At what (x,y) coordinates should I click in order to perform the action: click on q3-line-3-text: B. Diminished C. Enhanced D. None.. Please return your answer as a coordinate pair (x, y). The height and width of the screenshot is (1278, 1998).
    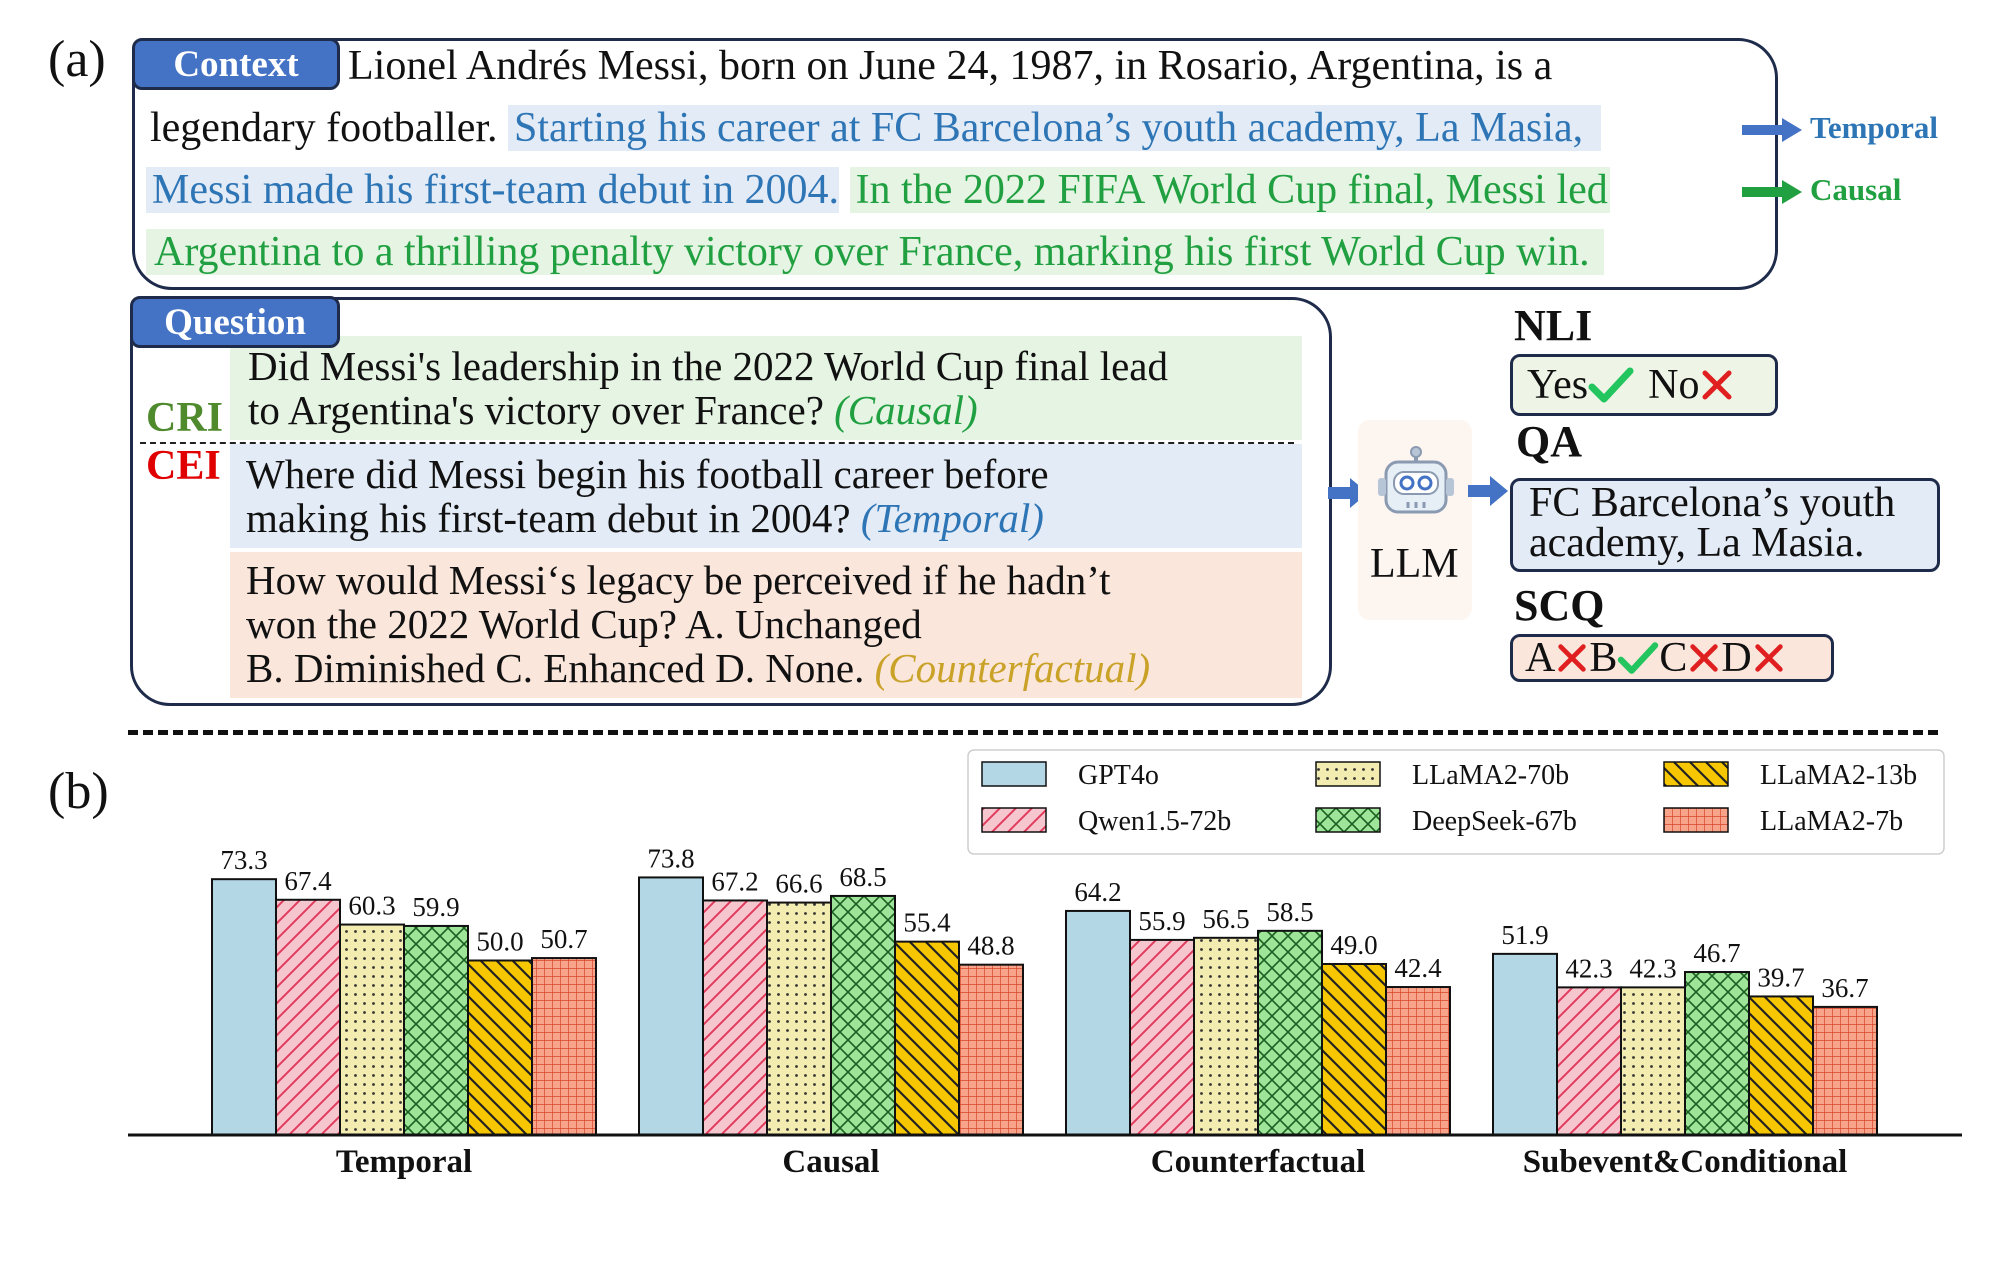
    Looking at the image, I should click on (555, 668).